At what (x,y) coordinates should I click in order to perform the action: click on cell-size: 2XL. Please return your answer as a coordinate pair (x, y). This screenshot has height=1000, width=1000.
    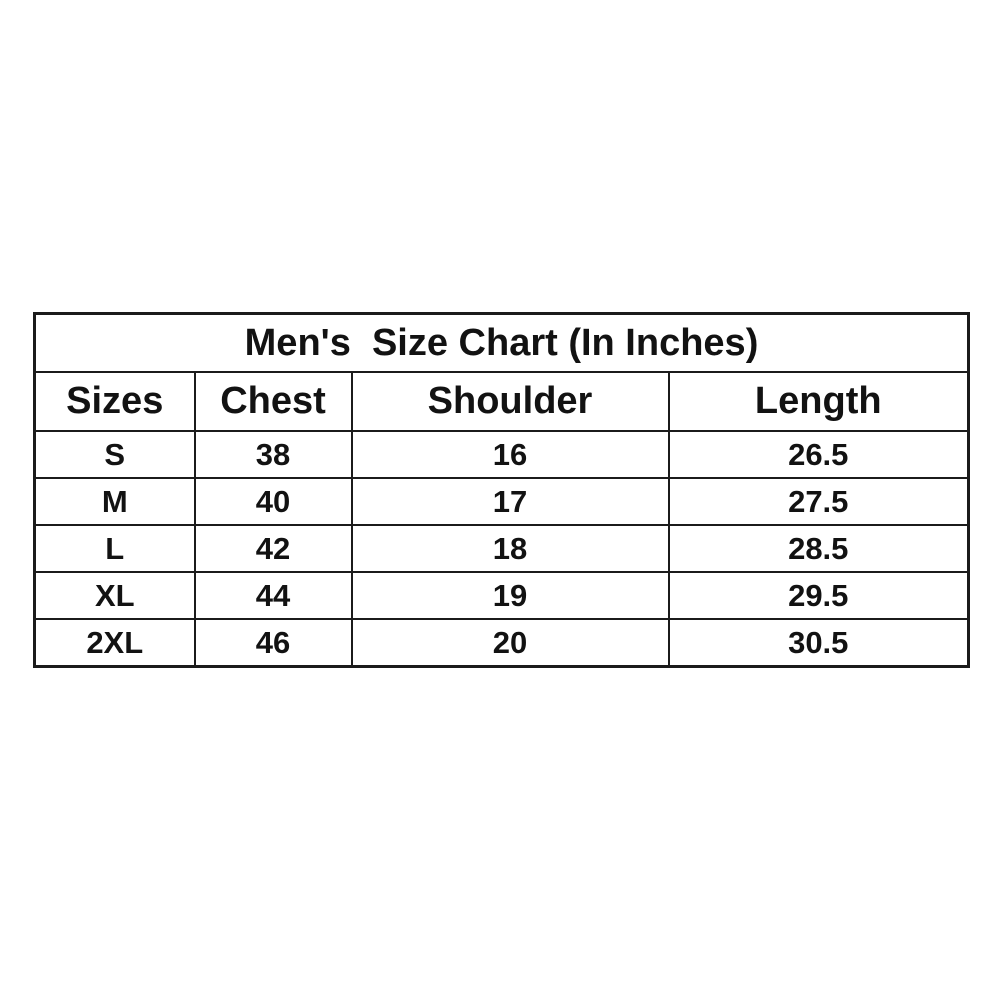
    Looking at the image, I should click on (114, 643).